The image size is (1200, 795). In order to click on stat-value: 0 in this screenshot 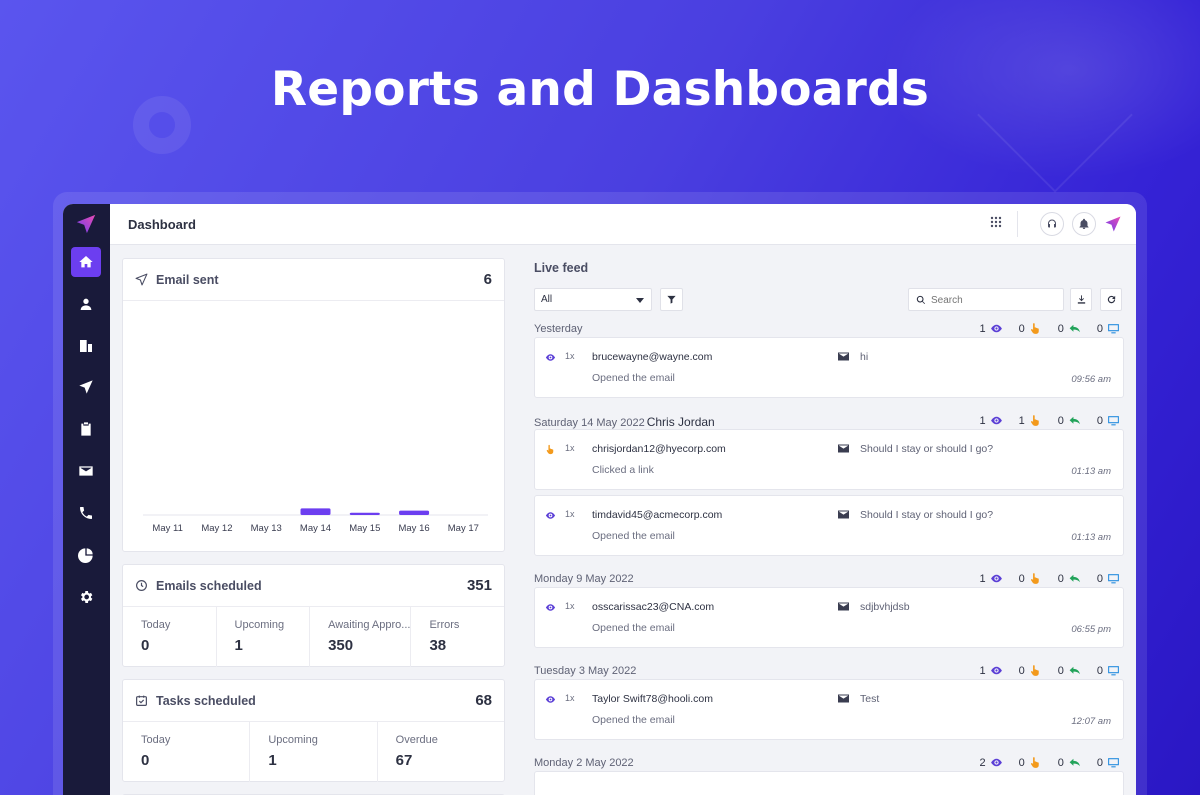, I will do `click(145, 760)`.